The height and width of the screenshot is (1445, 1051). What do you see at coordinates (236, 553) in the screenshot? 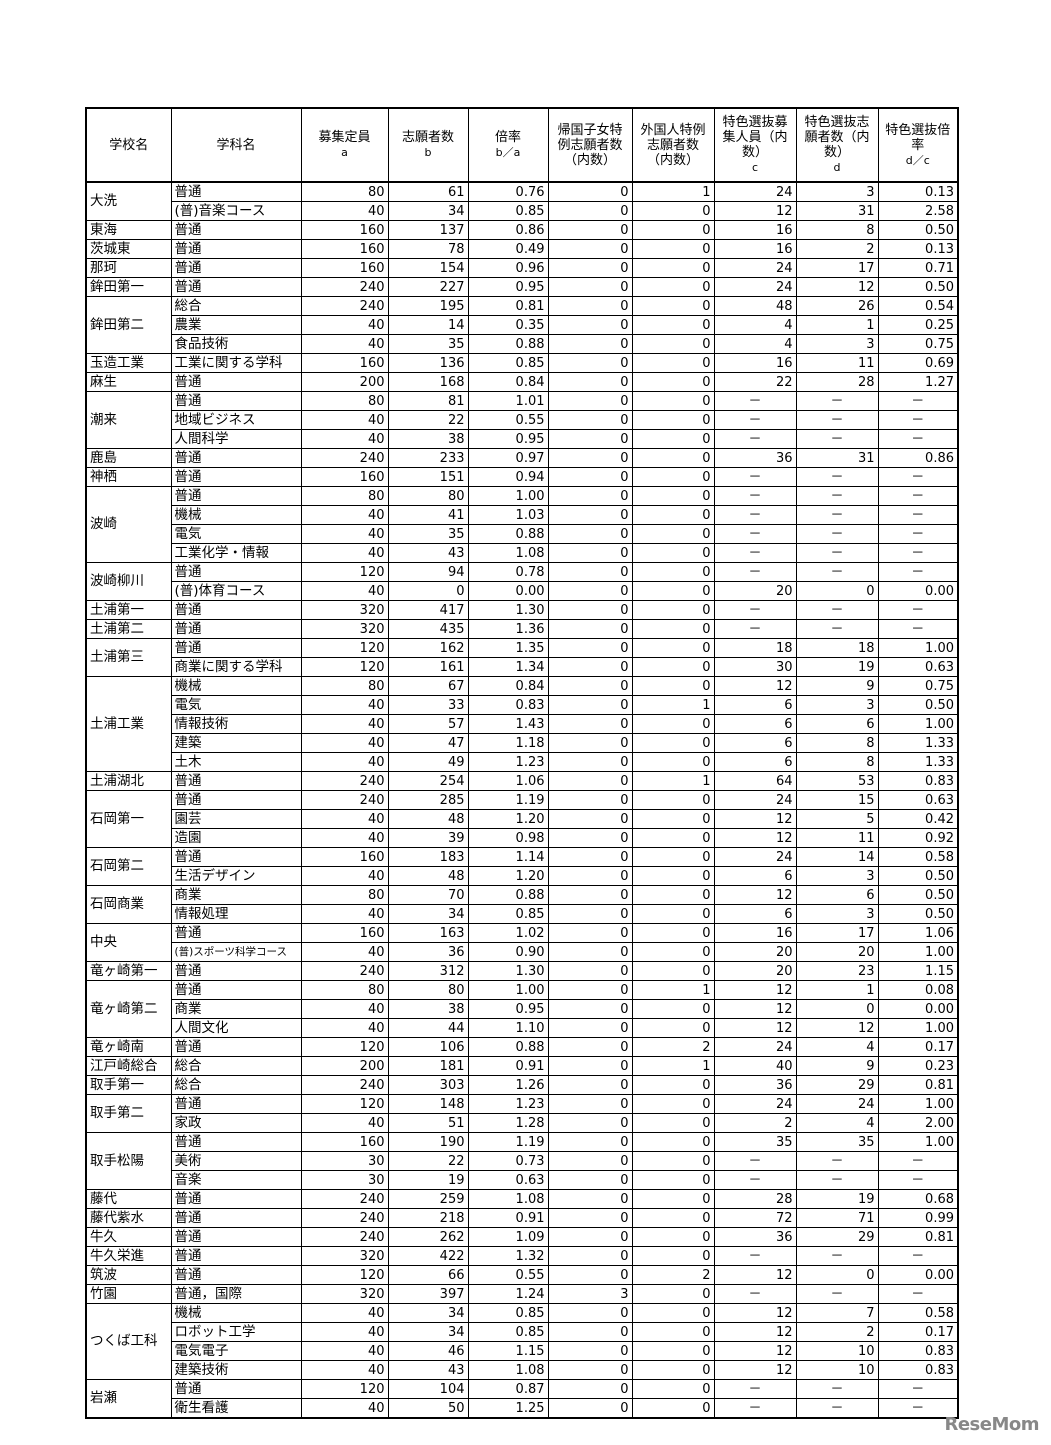
I see `department-name: 工業化学・情報` at bounding box center [236, 553].